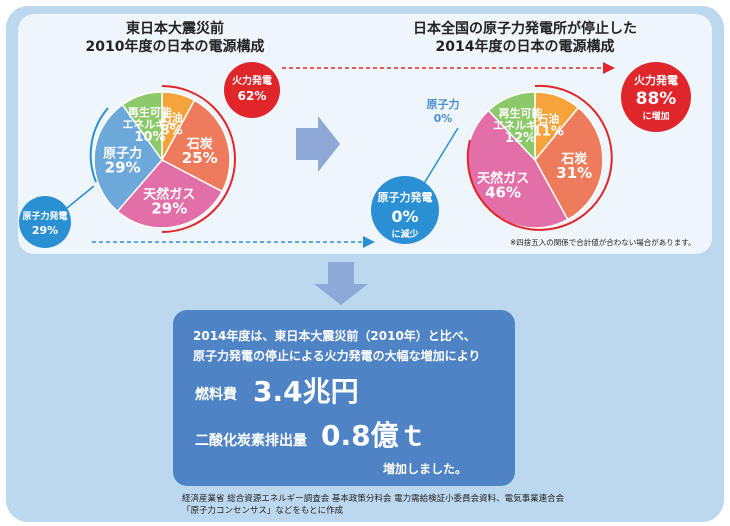 Image resolution: width=730 pixels, height=526 pixels. Describe the element at coordinates (656, 80) in the screenshot. I see `right-thermal-label: 火力発電` at that location.